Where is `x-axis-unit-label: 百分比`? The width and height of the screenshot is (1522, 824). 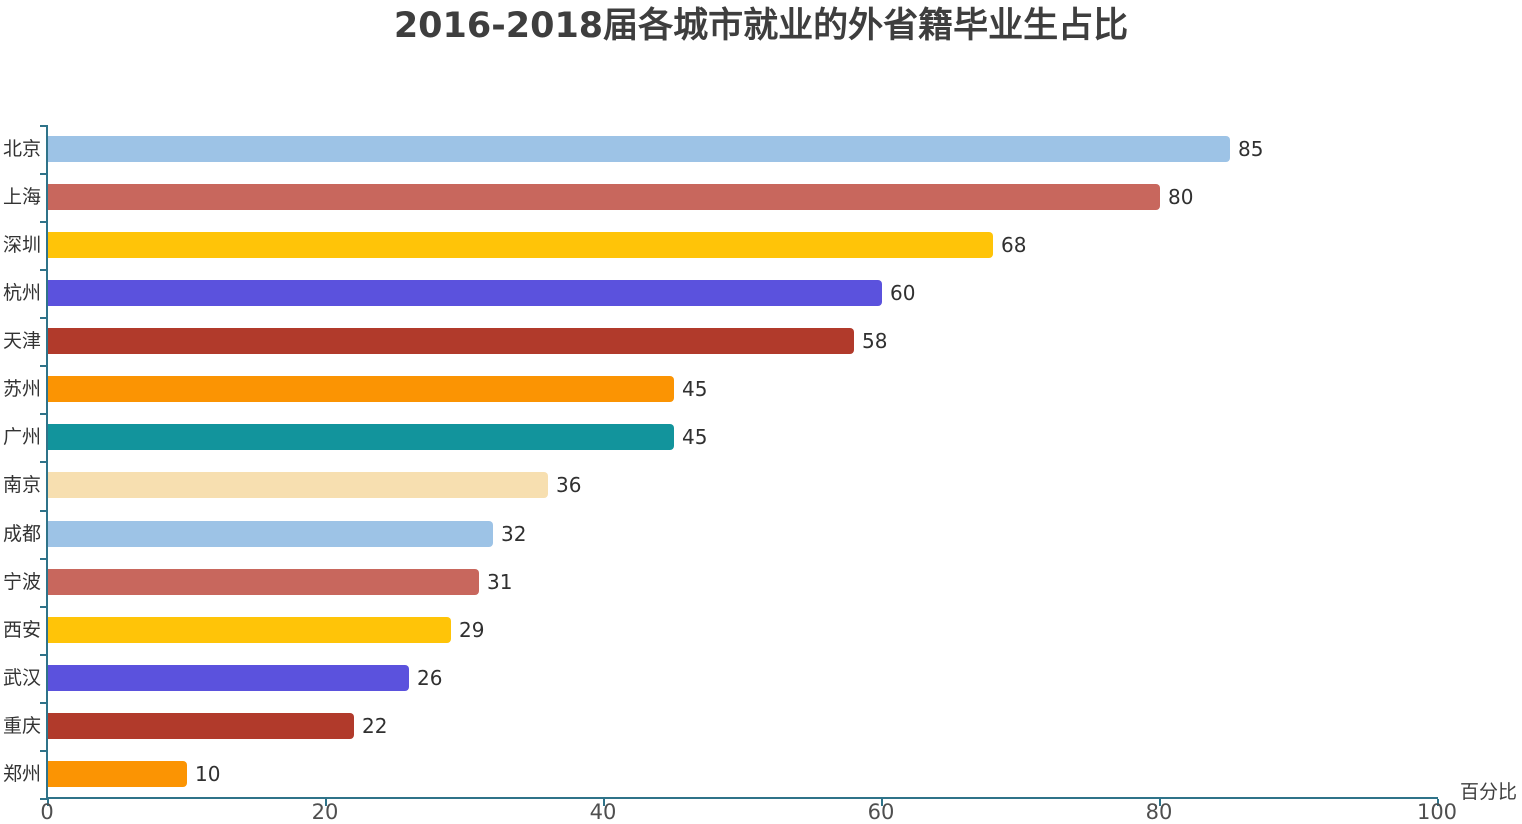
x-axis-unit-label: 百分比 is located at coordinates (1489, 792).